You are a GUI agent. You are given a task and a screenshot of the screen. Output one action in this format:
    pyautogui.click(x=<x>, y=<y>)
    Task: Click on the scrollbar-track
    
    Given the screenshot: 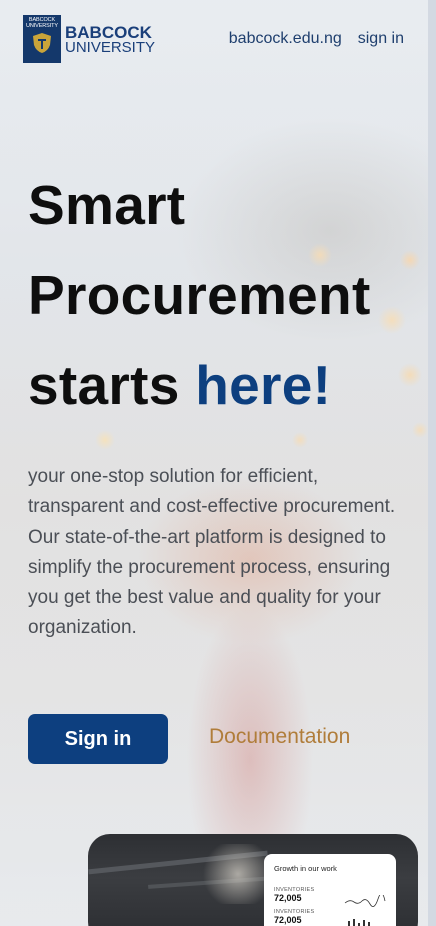 What is the action you would take?
    pyautogui.click(x=432, y=463)
    